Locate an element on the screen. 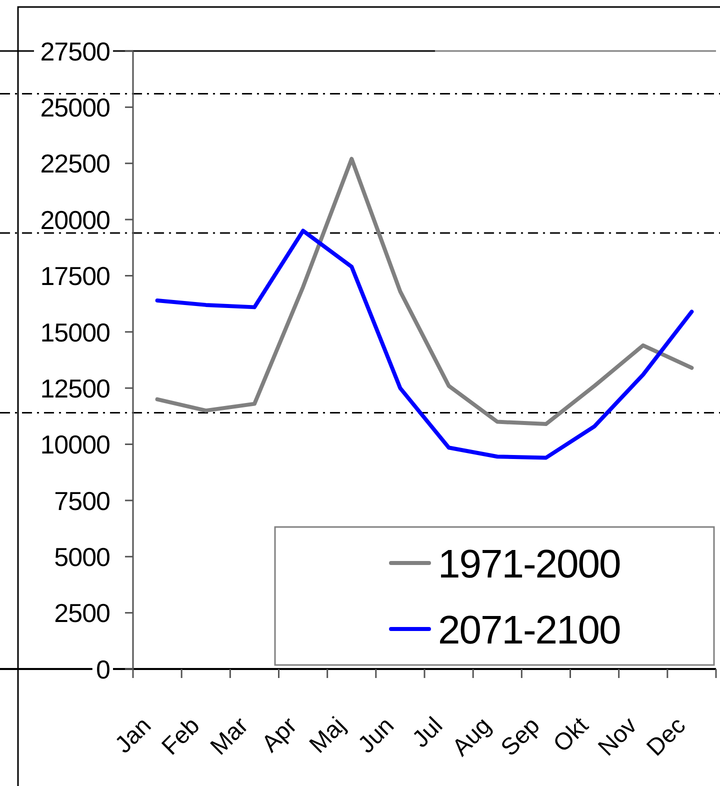  y-tick-label: 7500 is located at coordinates (82, 501).